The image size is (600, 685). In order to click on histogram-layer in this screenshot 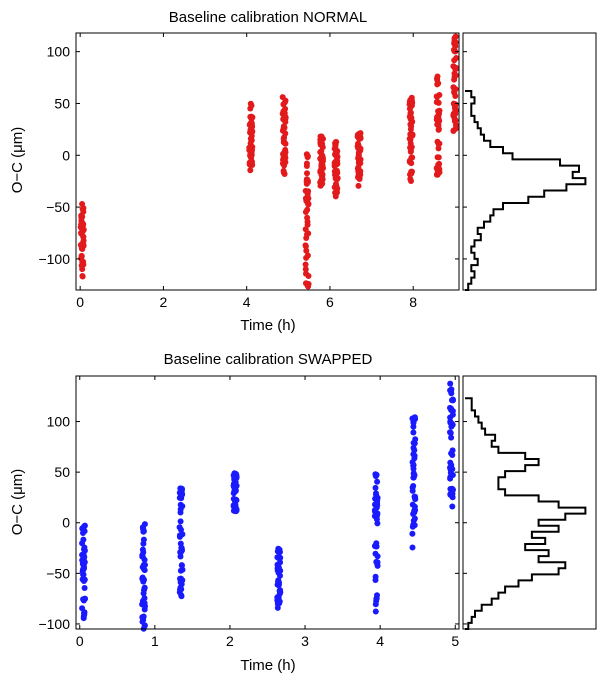, I will do `click(525, 513)`.